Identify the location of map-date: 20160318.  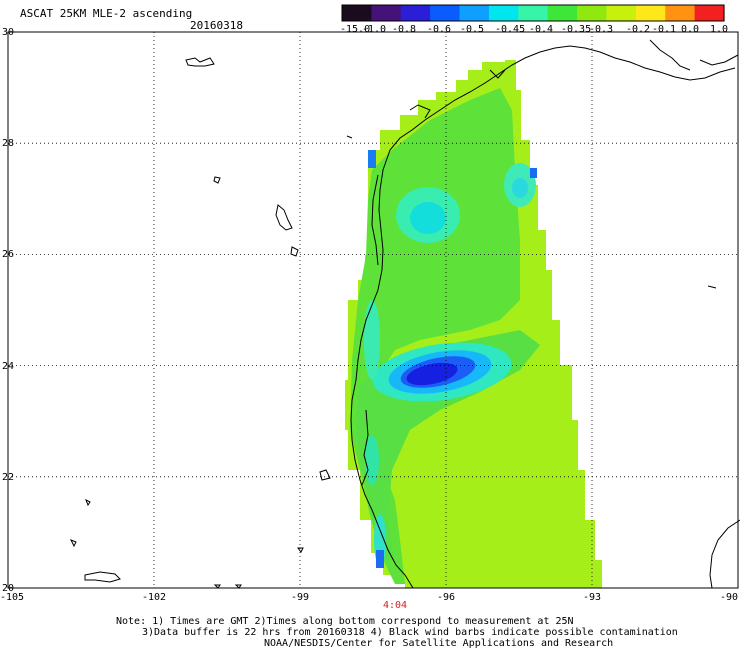
(216, 25).